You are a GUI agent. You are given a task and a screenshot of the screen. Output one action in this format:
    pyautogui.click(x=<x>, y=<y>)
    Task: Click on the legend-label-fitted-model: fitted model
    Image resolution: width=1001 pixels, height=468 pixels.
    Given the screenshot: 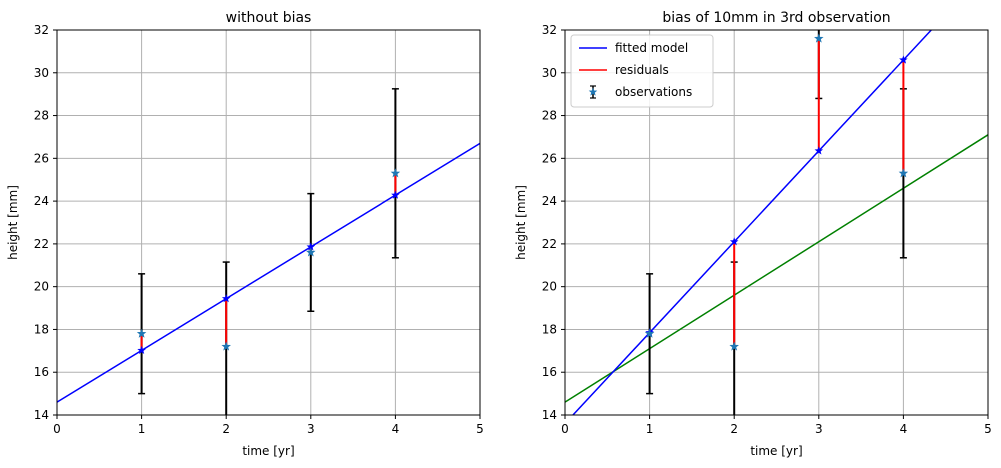 What is the action you would take?
    pyautogui.click(x=651, y=48)
    